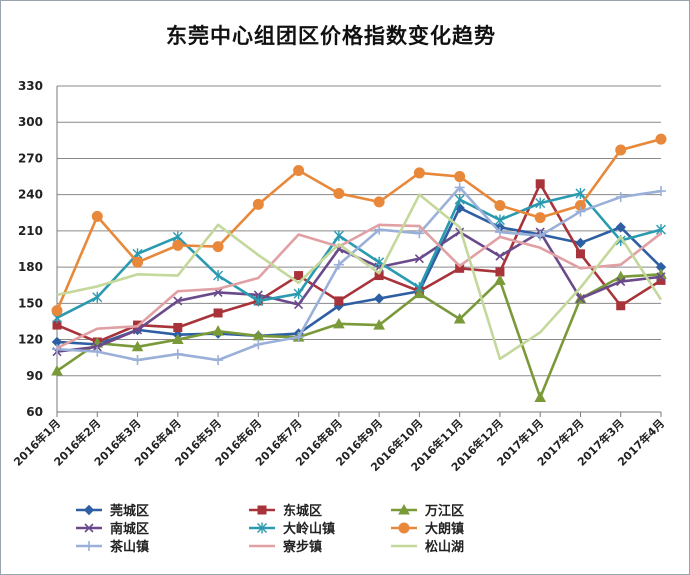  I want to click on legend-item: 万江区, so click(427, 511).